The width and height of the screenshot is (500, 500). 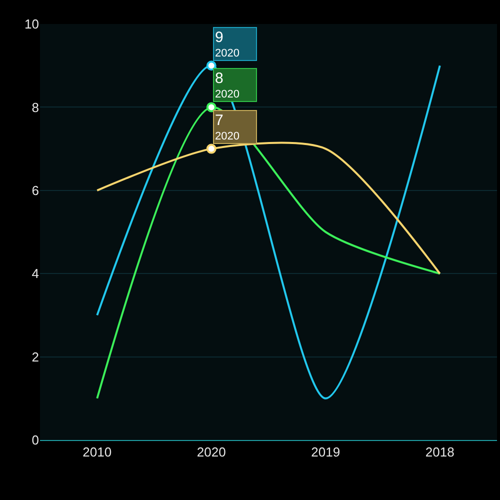 I want to click on x-tick-label: 2018, so click(x=439, y=452).